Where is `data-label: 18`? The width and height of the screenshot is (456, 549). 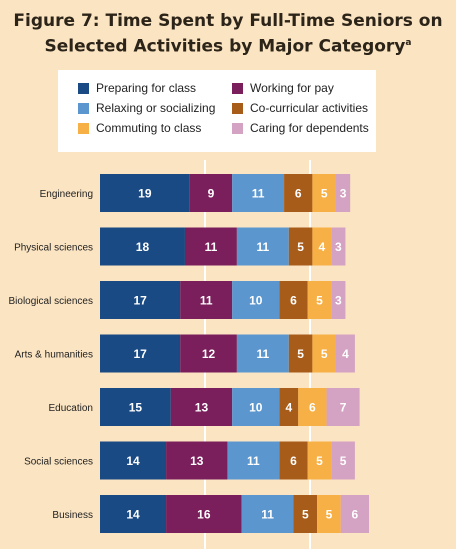
data-label: 18 is located at coordinates (143, 247).